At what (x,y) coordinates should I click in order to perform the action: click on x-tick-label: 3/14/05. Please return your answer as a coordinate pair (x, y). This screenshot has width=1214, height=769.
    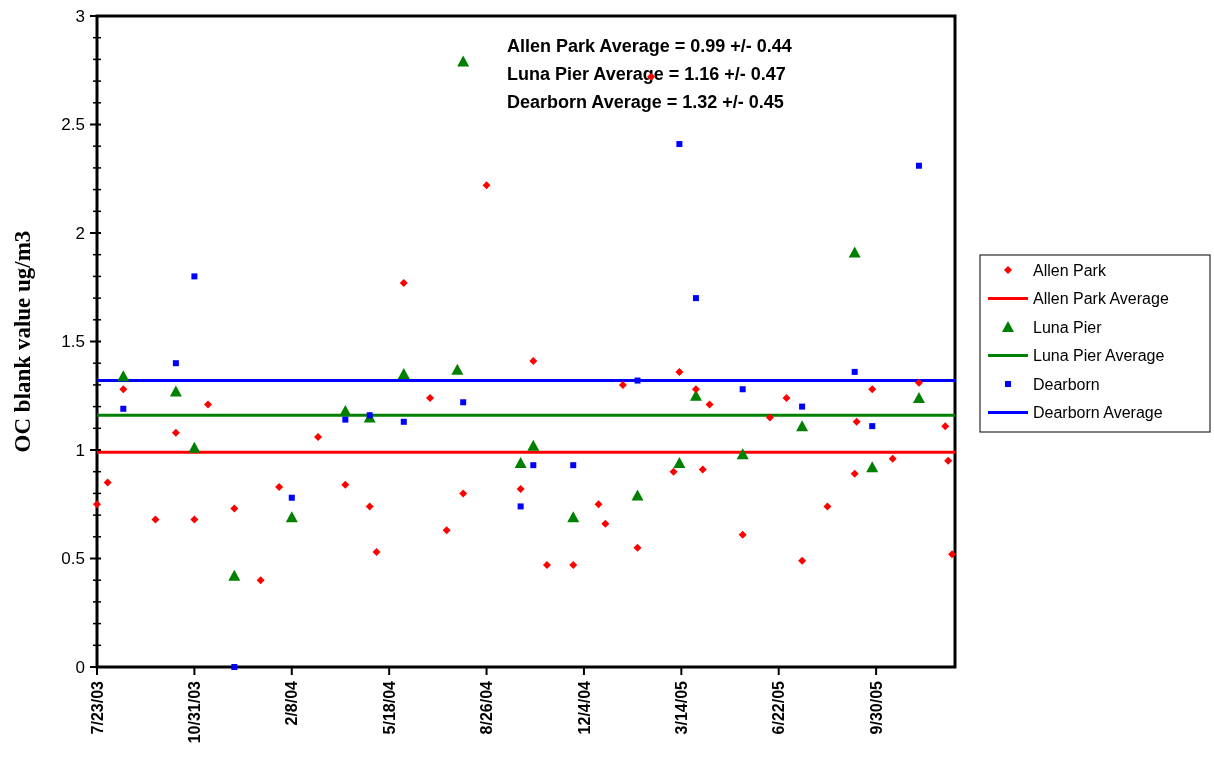
    Looking at the image, I should click on (681, 707).